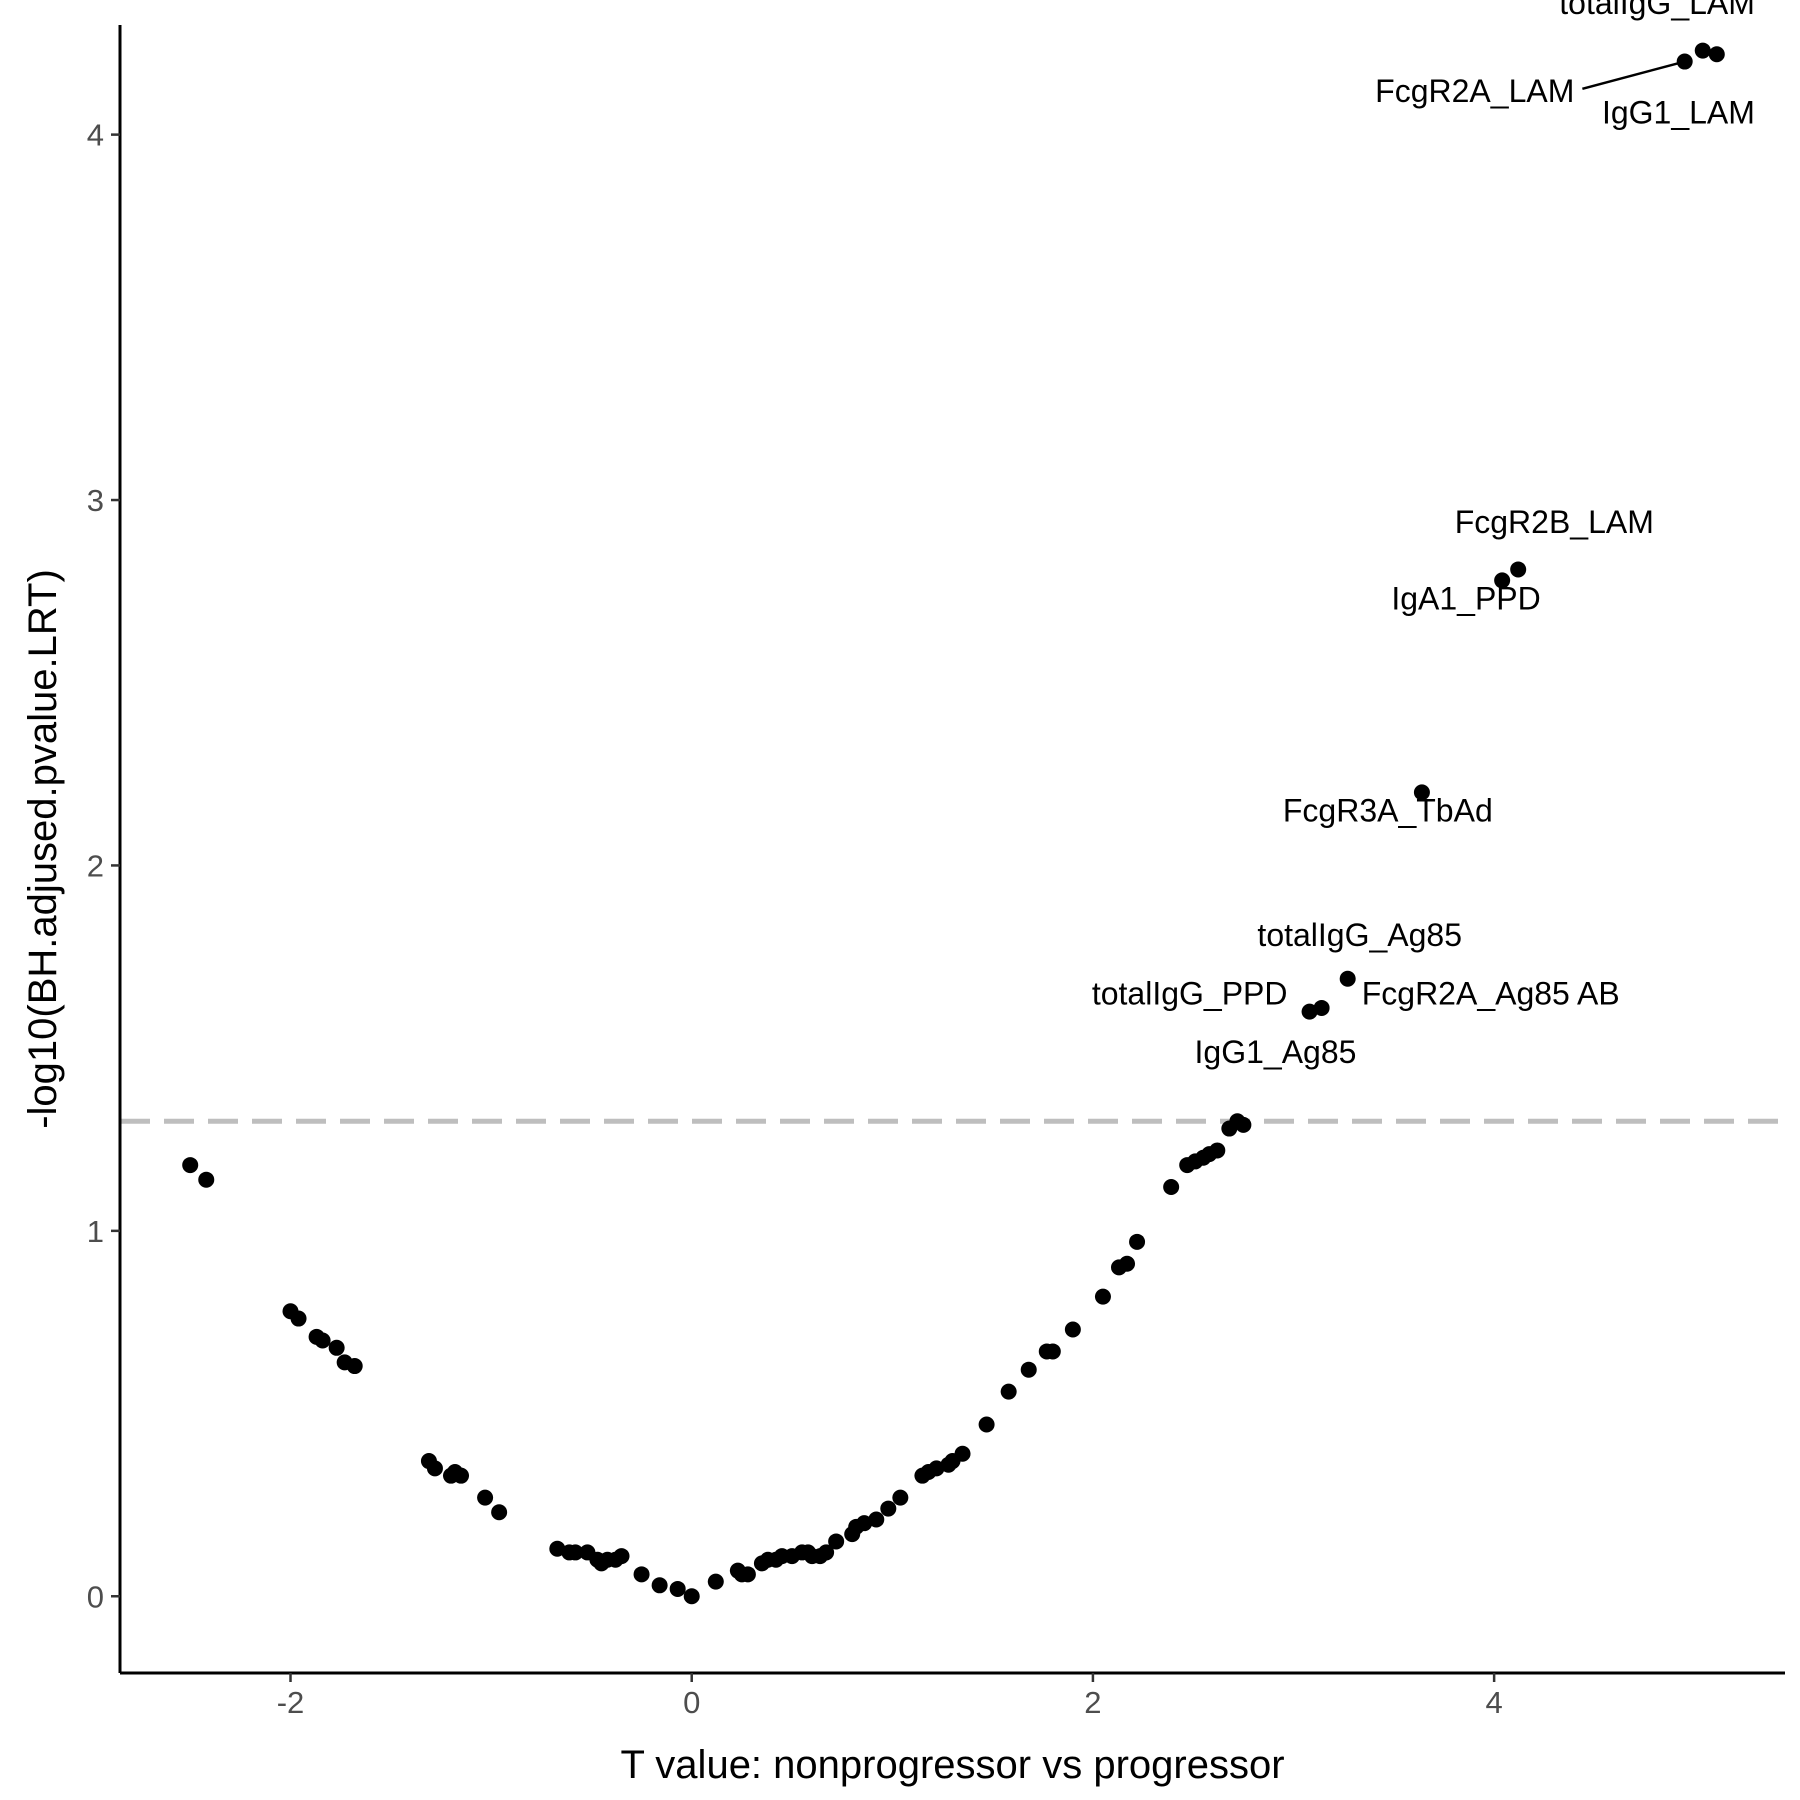  What do you see at coordinates (95, 135) in the screenshot?
I see `y-tick-label: 4` at bounding box center [95, 135].